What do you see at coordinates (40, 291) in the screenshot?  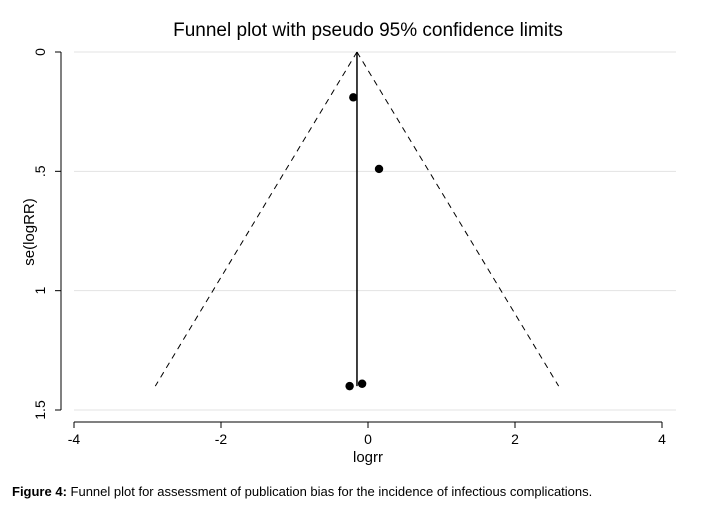 I see `y-tick-label-2: 1` at bounding box center [40, 291].